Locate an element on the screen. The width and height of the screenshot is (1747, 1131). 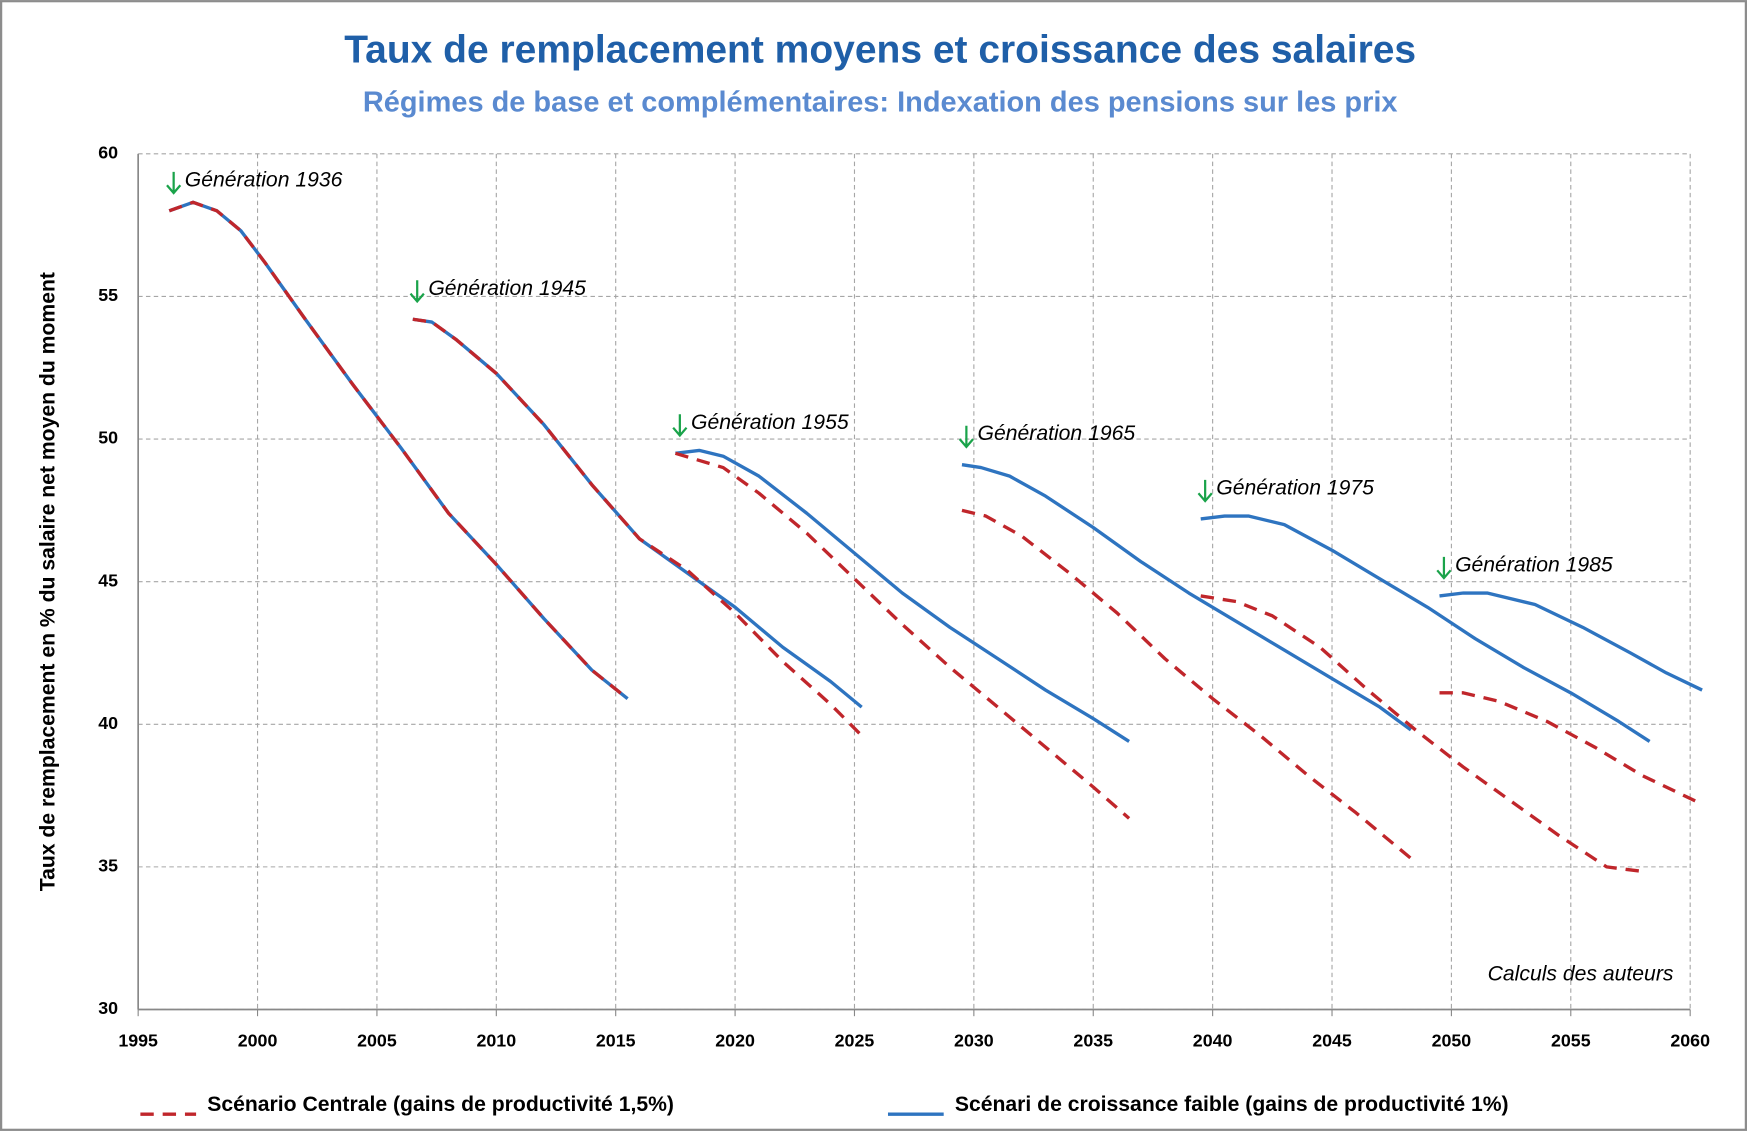
source-note: Calculs des auteurs is located at coordinates (1581, 974).